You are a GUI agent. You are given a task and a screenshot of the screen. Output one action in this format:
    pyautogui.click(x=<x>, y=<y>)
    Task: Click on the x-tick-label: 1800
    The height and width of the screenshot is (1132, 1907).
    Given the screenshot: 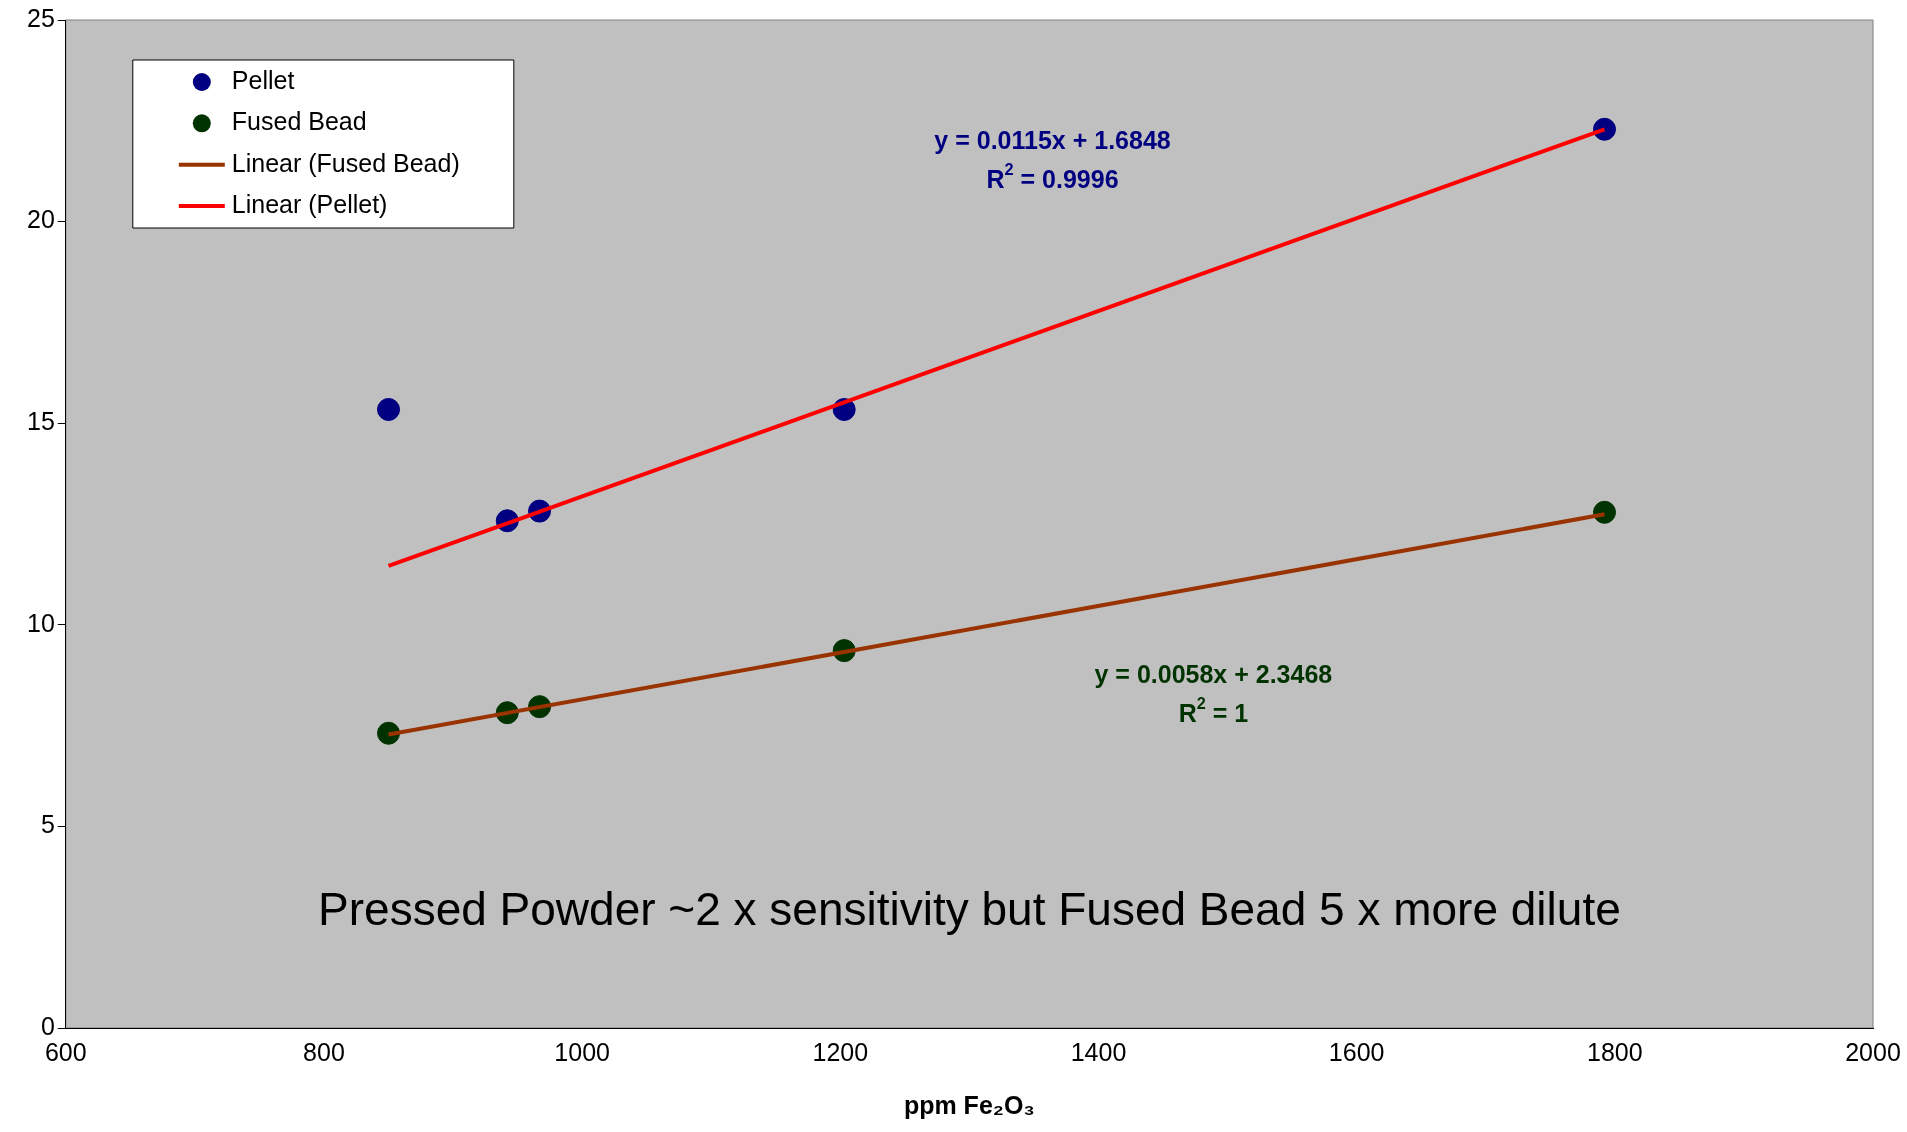 What is the action you would take?
    pyautogui.click(x=1615, y=1051)
    